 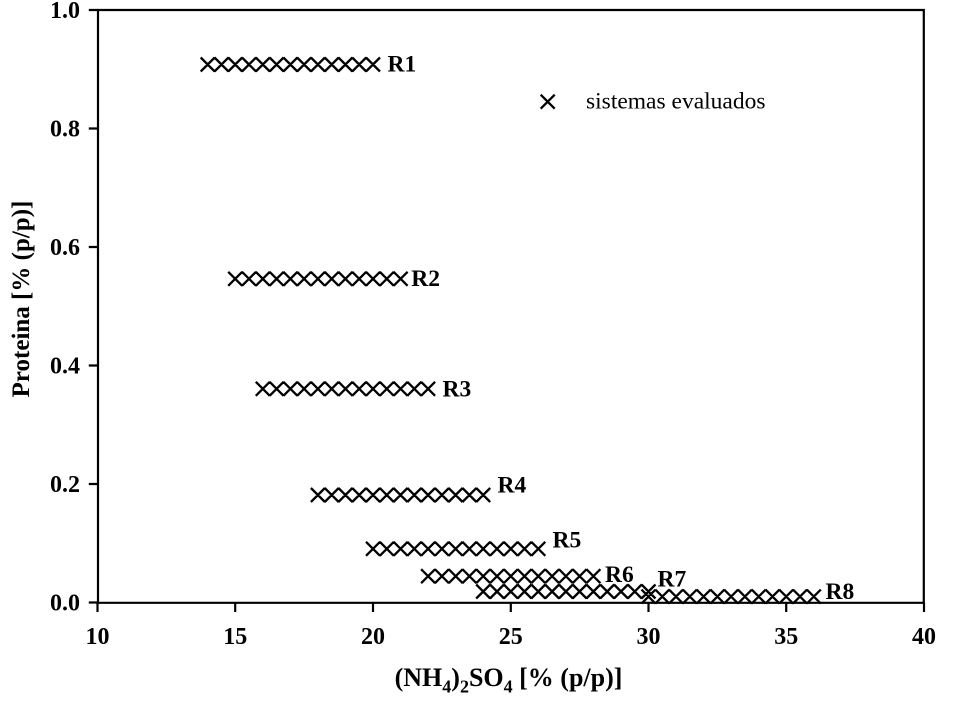 I want to click on svg-text: 10, so click(x=98, y=637).